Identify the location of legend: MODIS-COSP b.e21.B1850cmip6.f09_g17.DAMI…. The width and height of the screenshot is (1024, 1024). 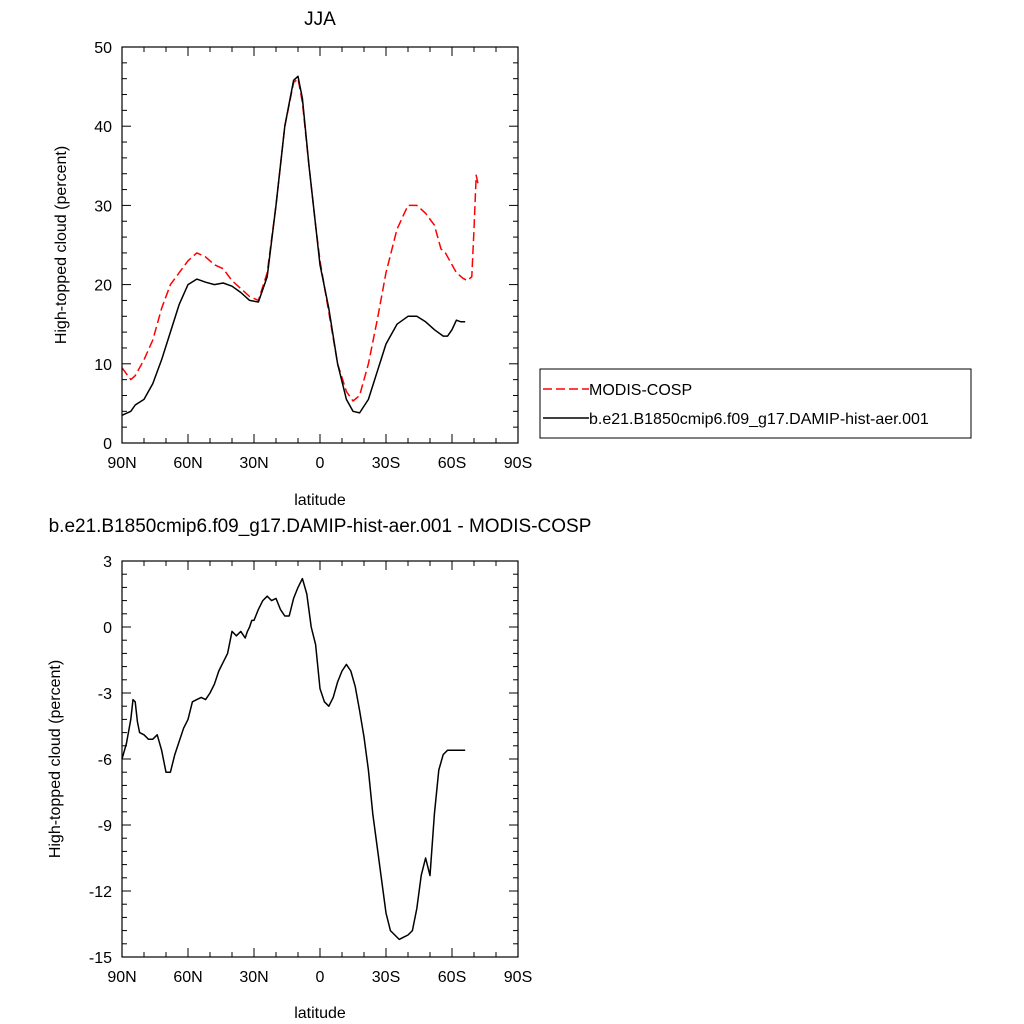
(755, 403).